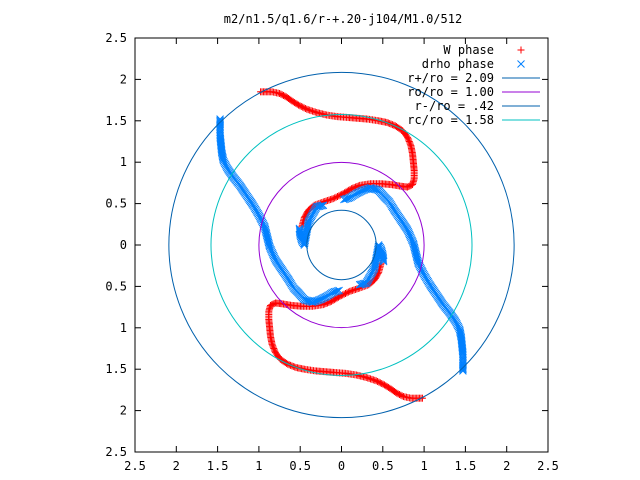  Describe the element at coordinates (116, 245) in the screenshot. I see `y-tick-labels: 2.5 2 1.5 1 0.5 0 0.5 1 1.5 2 2.5` at that location.